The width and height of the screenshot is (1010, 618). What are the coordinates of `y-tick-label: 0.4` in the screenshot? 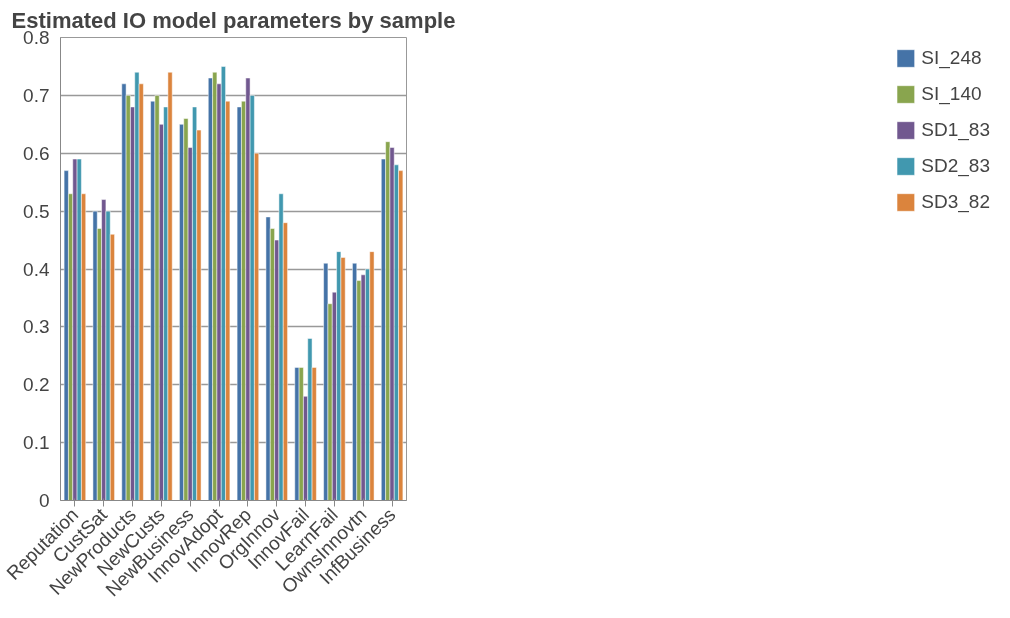 It's located at (36, 269).